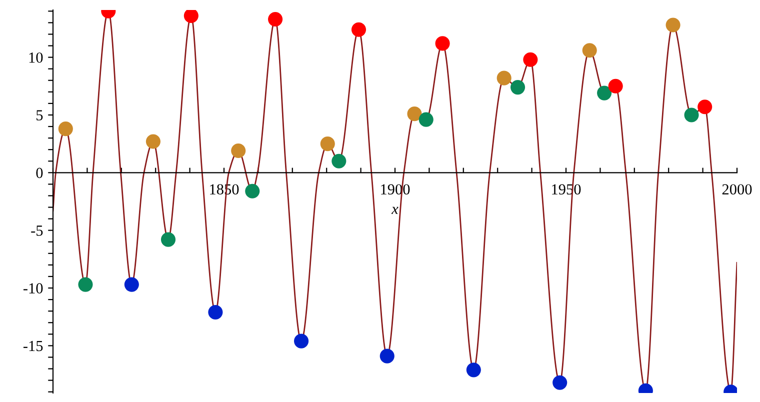  What do you see at coordinates (394, 210) in the screenshot?
I see `x-axis-title: x` at bounding box center [394, 210].